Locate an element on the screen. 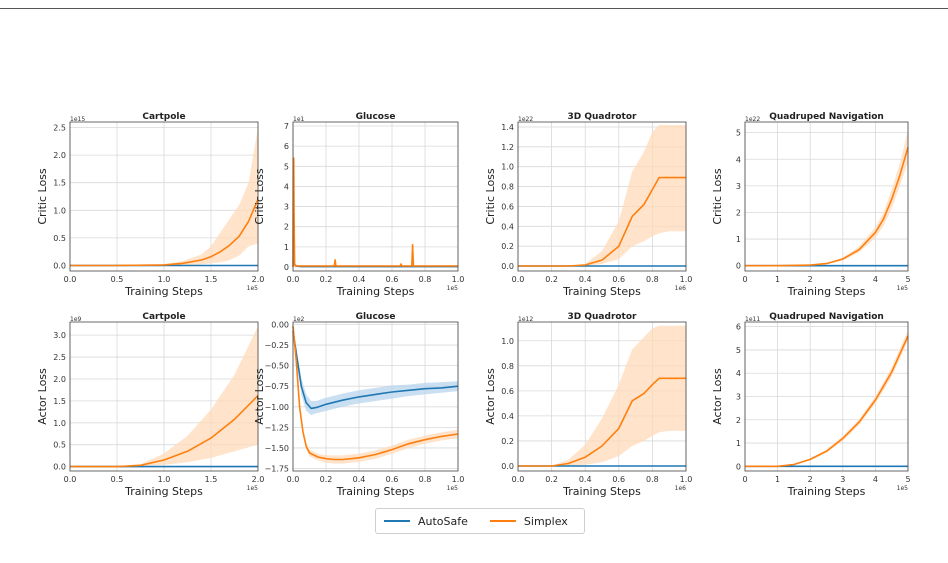  y-tick-label: 1 is located at coordinates (738, 443).